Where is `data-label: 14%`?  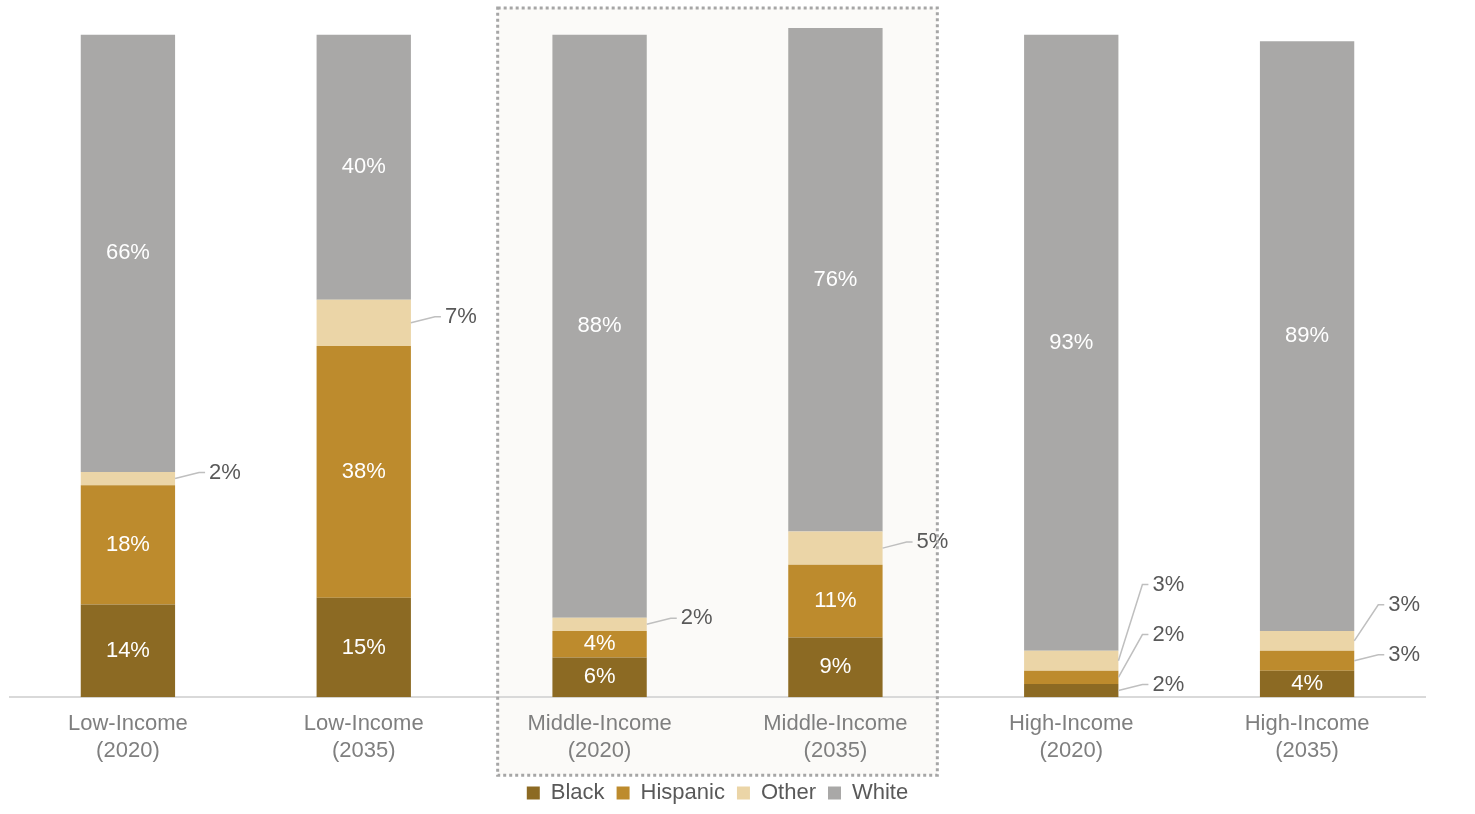 data-label: 14% is located at coordinates (127, 649).